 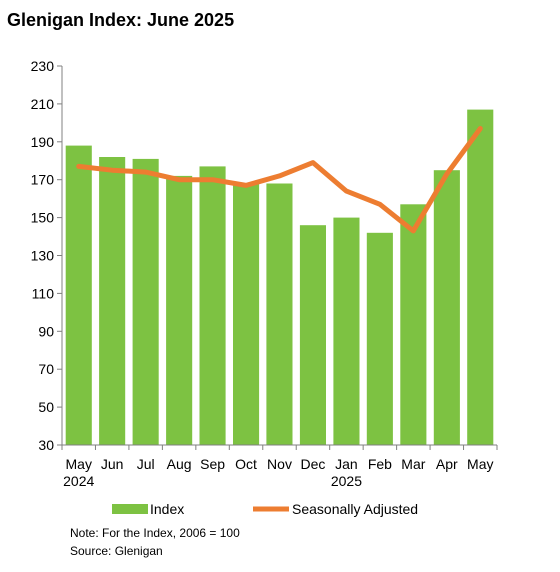 What do you see at coordinates (355, 509) in the screenshot?
I see `legend-label-seasonally-adjusted: Seasonally Adjusted` at bounding box center [355, 509].